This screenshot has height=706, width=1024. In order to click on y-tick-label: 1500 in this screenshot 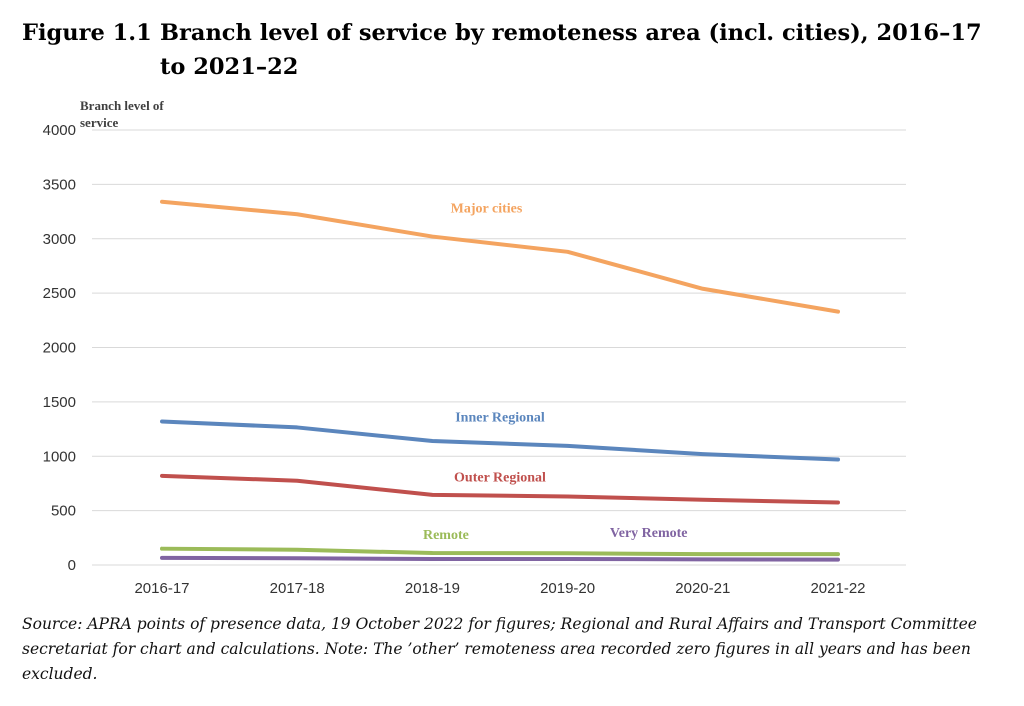, I will do `click(59, 402)`.